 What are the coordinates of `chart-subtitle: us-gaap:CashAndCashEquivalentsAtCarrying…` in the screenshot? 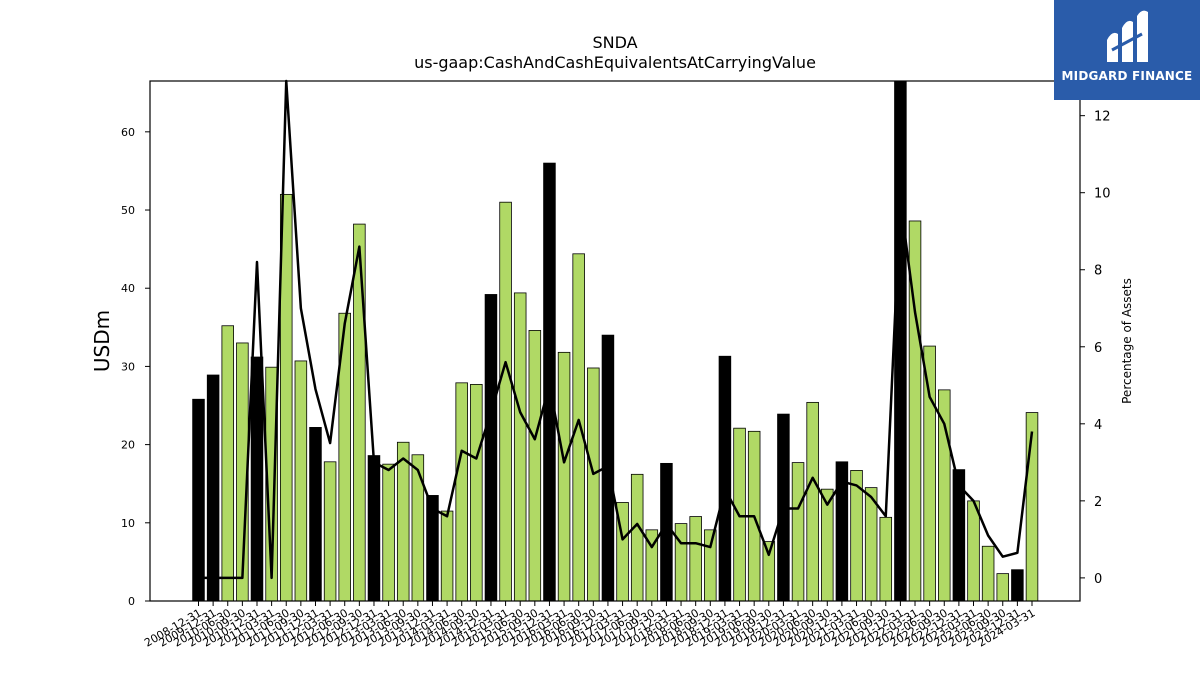 It's located at (615, 62).